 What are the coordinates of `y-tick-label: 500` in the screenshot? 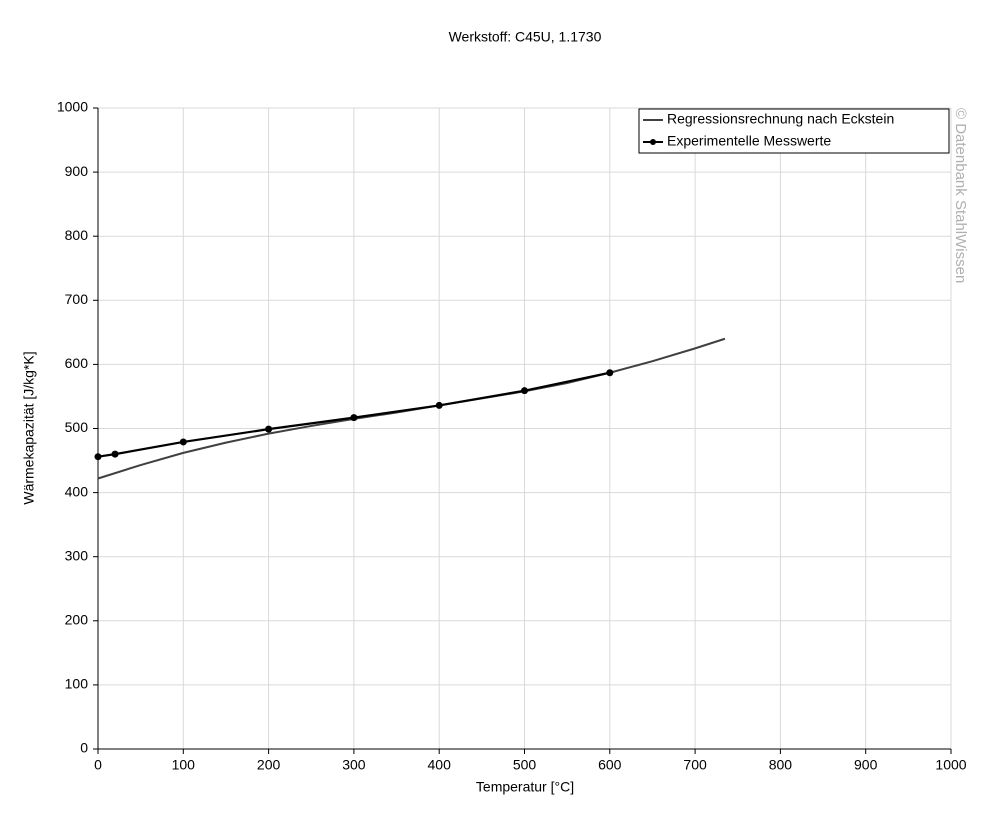 It's located at (77, 427).